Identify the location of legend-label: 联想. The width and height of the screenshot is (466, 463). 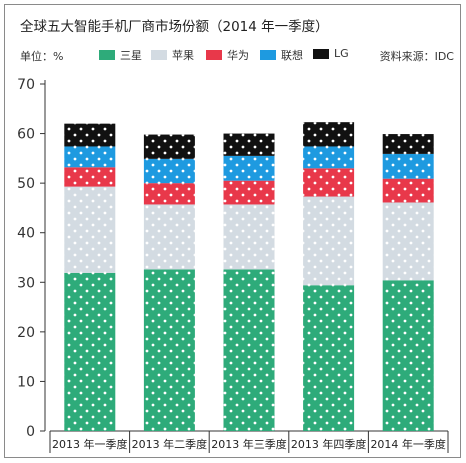
(292, 55).